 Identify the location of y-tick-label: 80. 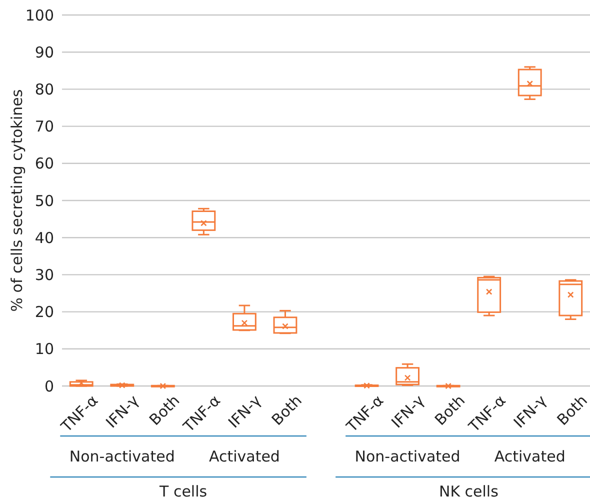
(44, 89).